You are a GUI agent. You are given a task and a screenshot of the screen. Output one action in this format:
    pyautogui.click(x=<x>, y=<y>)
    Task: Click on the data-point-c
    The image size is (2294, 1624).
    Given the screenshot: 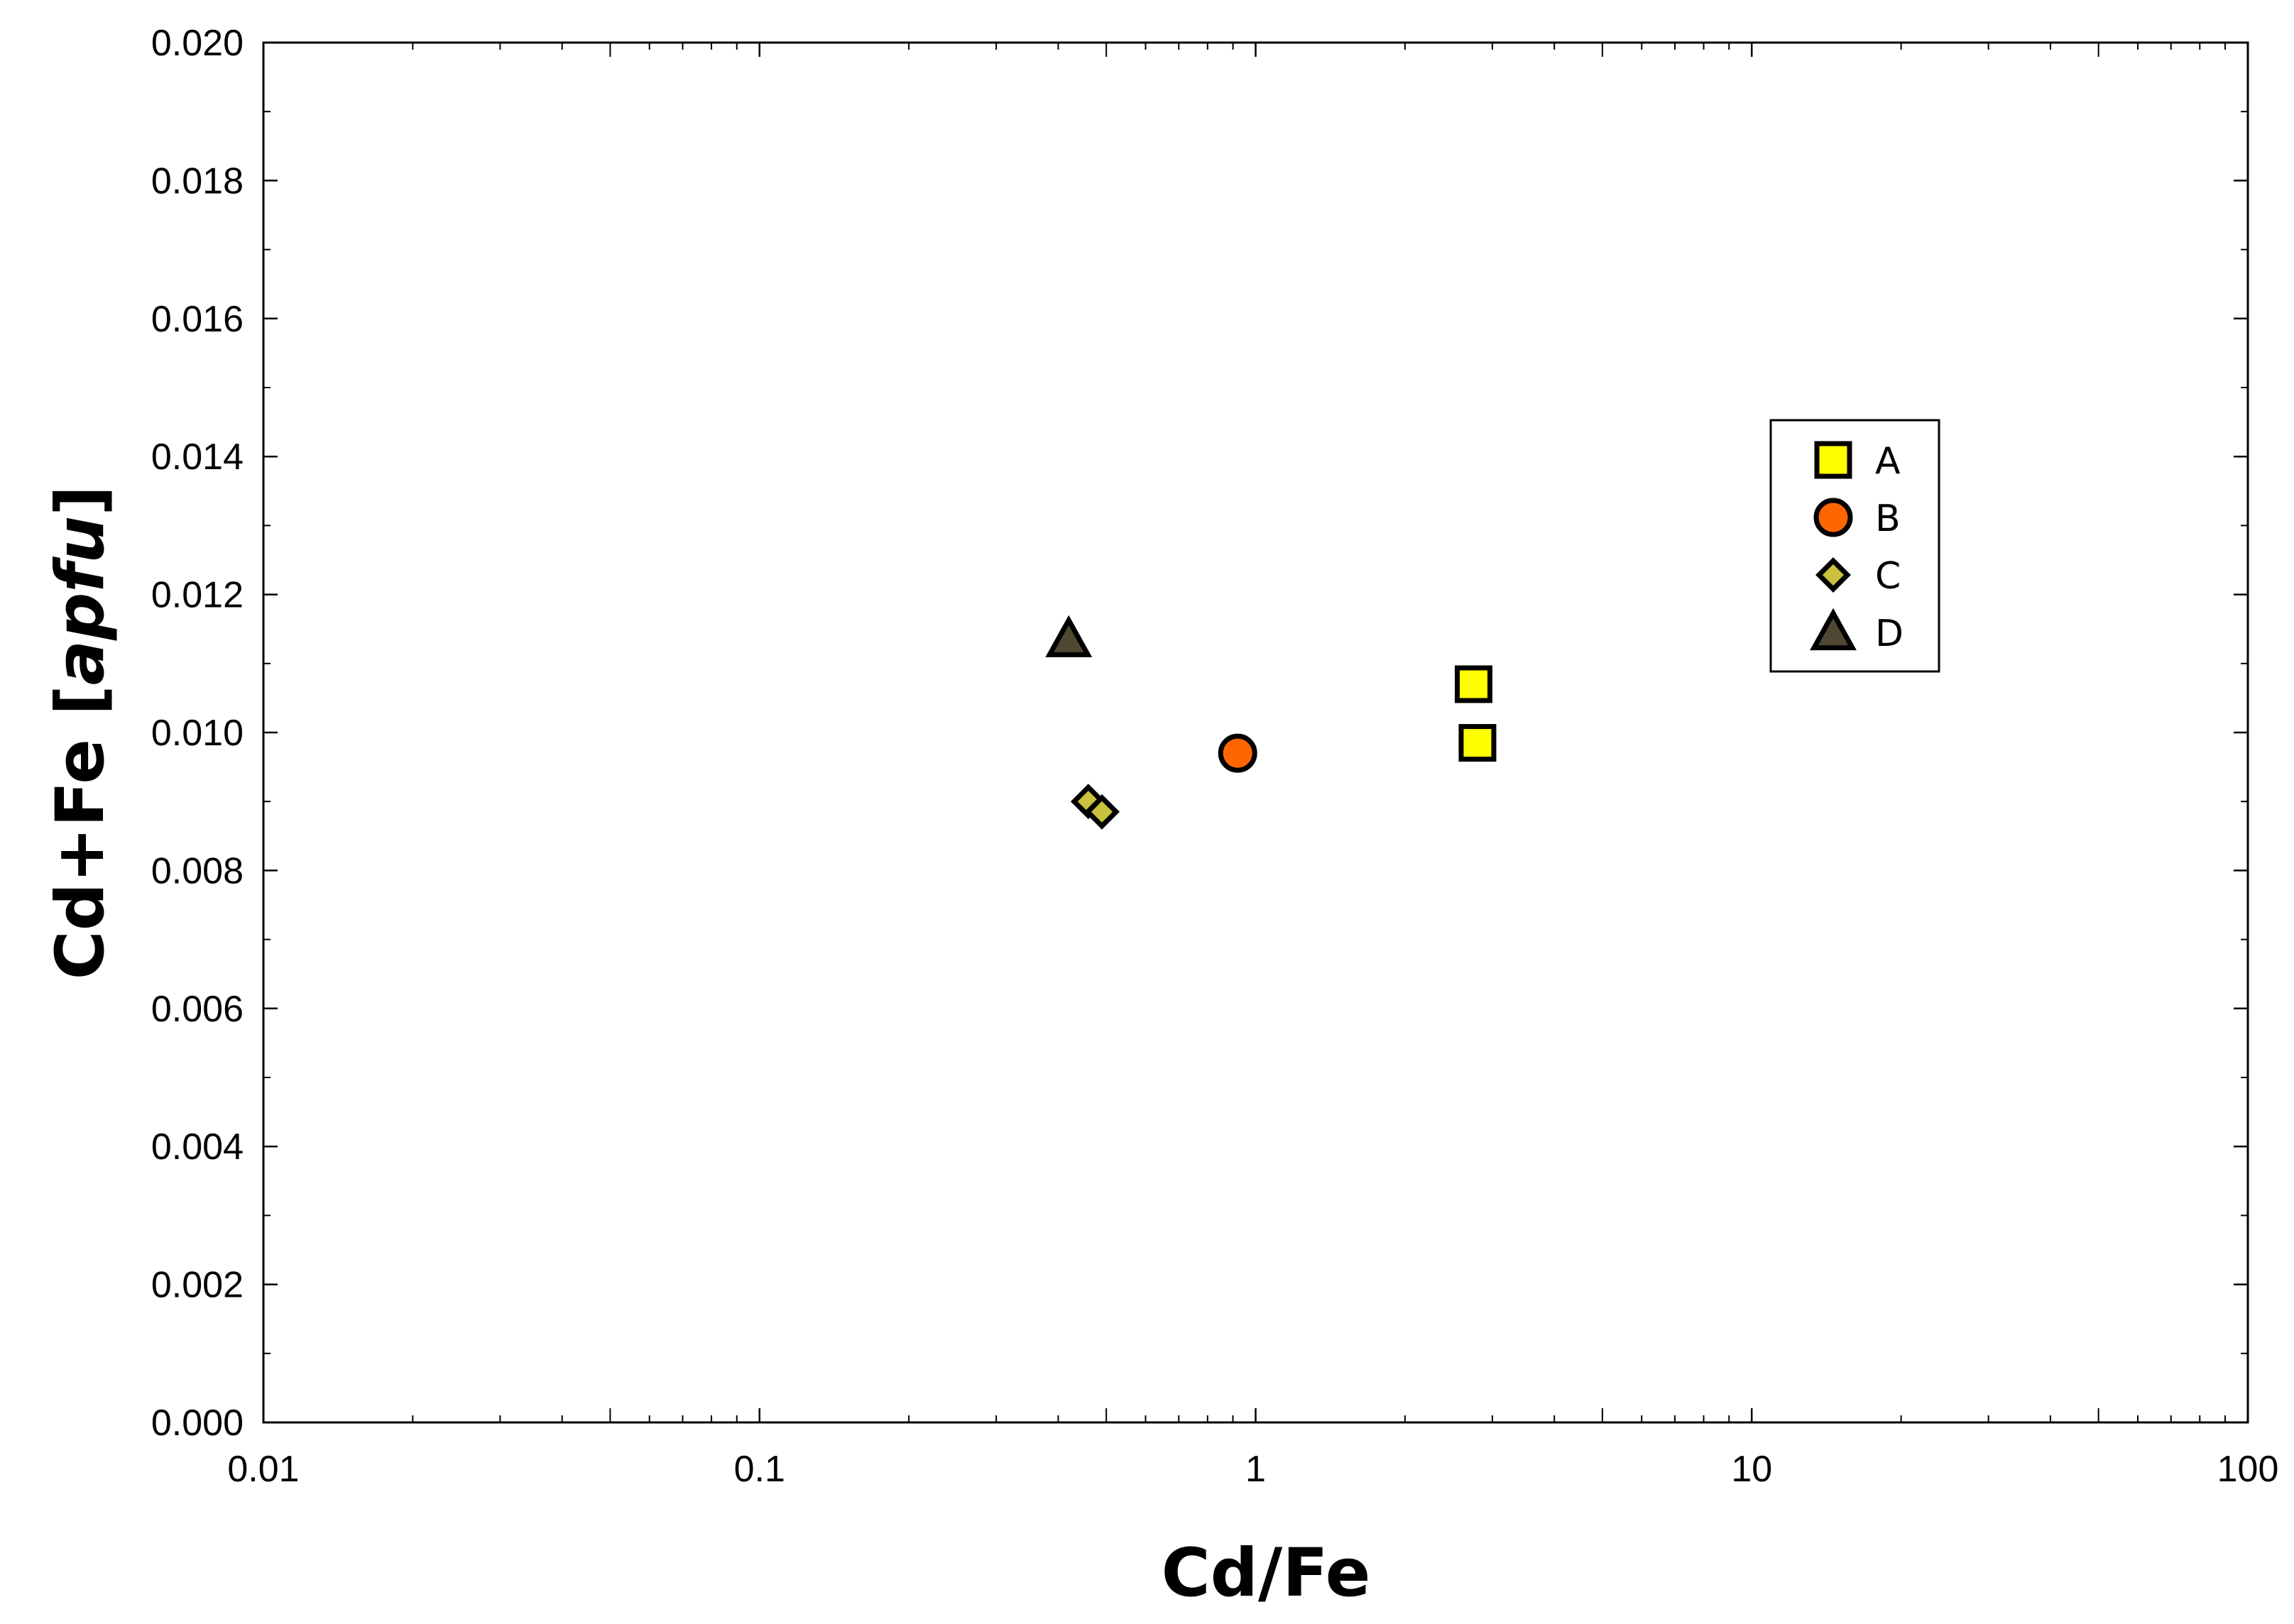 What is the action you would take?
    pyautogui.click(x=1102, y=812)
    